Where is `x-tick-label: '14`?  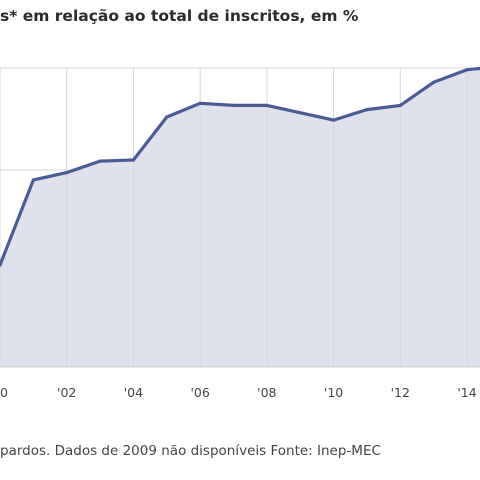
x-tick-label: '14 is located at coordinates (466, 392).